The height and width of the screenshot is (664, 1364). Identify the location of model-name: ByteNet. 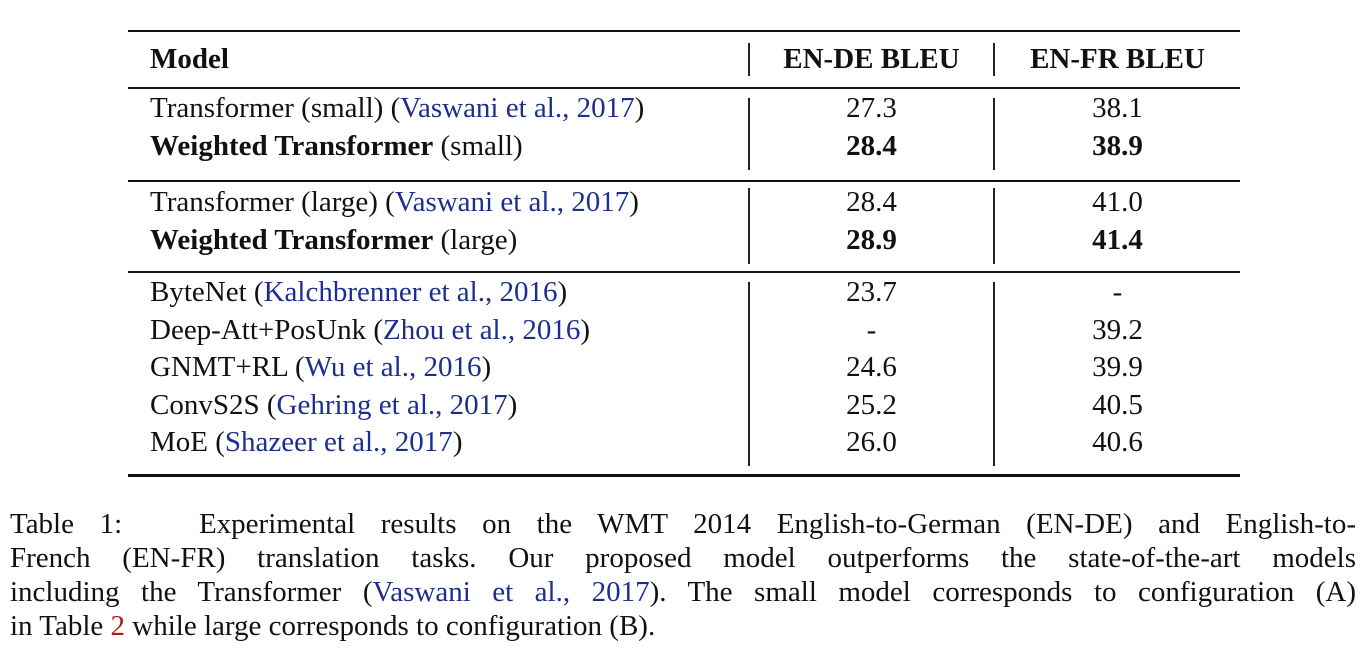
(198, 292).